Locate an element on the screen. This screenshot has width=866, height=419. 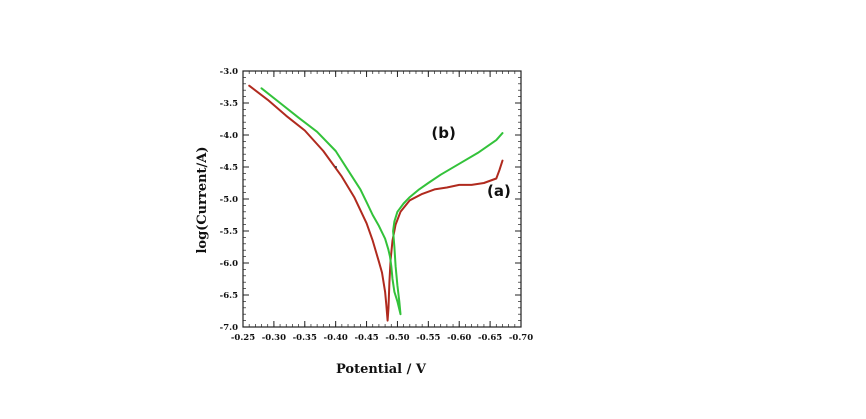
series-label-b: (b) is located at coordinates (443, 133).